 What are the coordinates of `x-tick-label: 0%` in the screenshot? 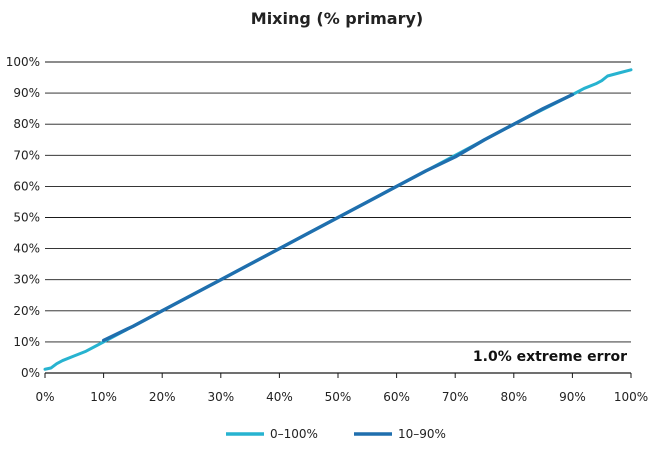 It's located at (44, 397).